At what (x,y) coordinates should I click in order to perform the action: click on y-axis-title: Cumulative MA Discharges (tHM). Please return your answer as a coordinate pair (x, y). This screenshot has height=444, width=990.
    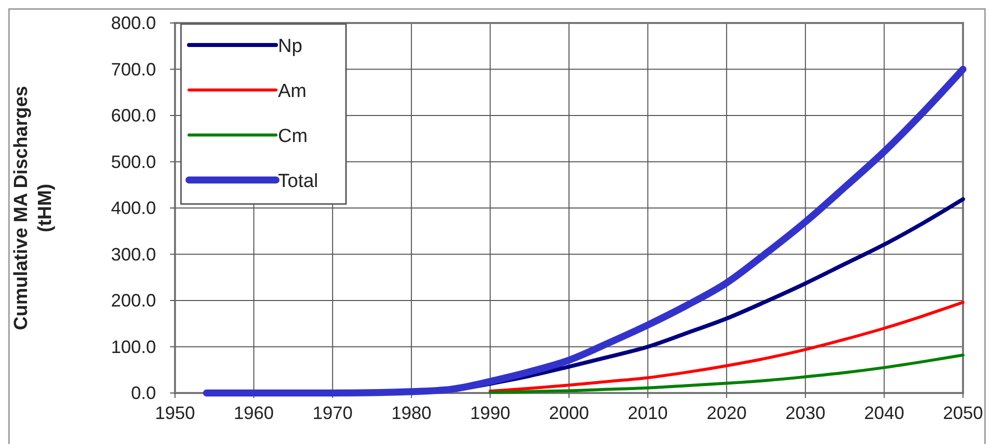
    Looking at the image, I should click on (33, 208).